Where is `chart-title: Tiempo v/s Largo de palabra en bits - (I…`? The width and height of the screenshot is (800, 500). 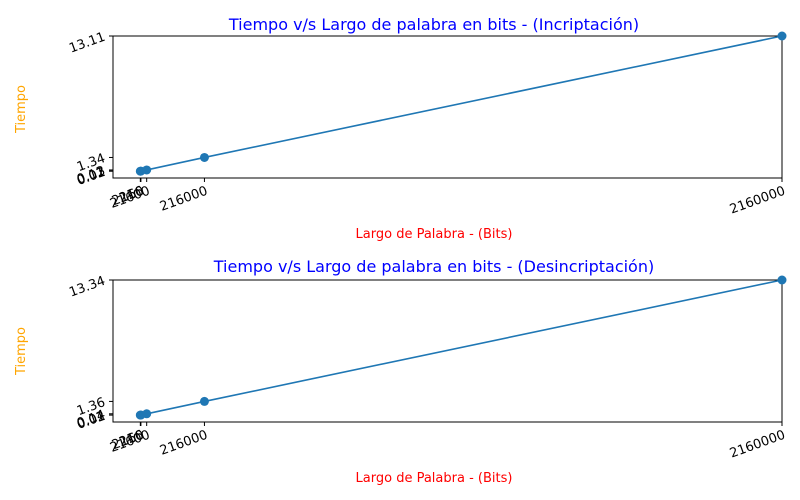 chart-title: Tiempo v/s Largo de palabra en bits - (I… is located at coordinates (433, 24).